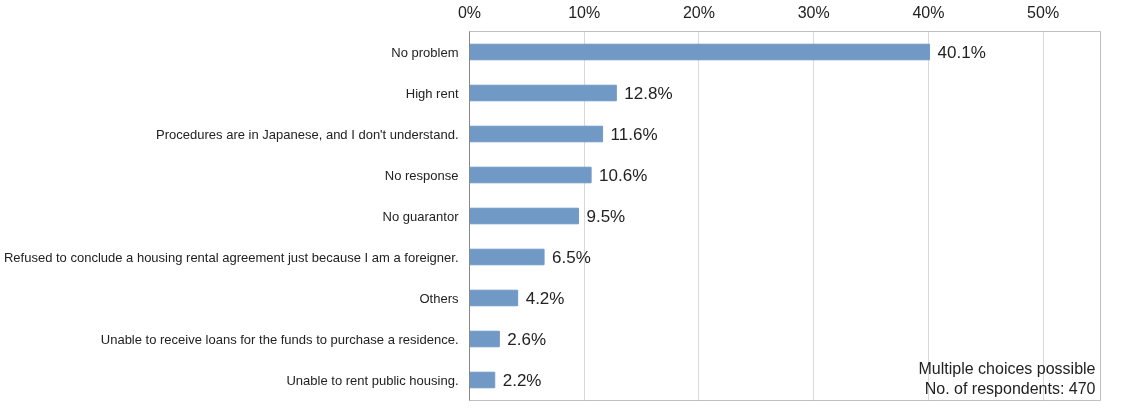 This screenshot has height=409, width=1125. What do you see at coordinates (584, 12) in the screenshot?
I see `x-tick-label: 10%` at bounding box center [584, 12].